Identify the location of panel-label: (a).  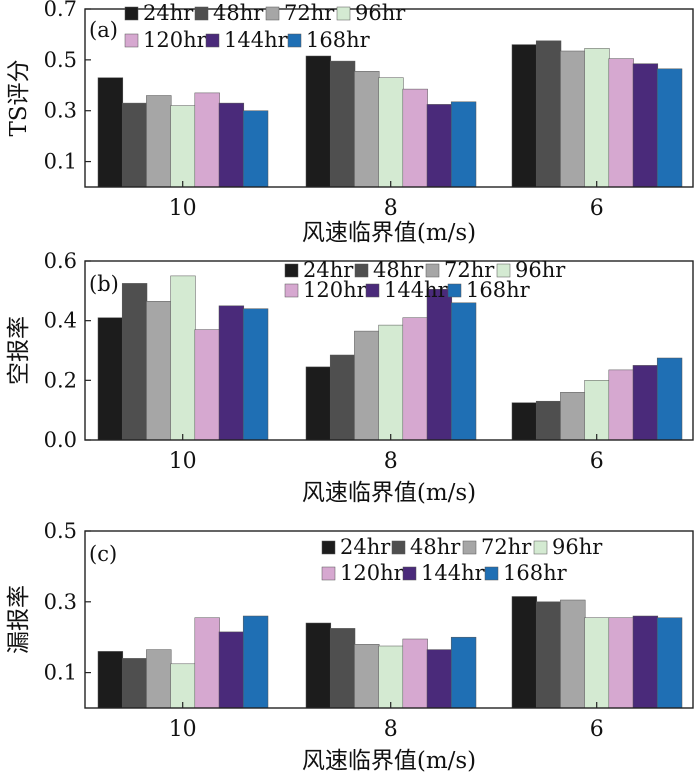
(103, 30).